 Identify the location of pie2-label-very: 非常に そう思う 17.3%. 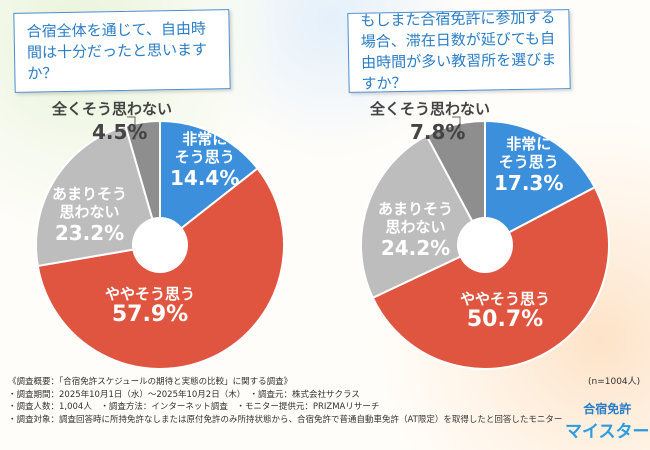
(529, 165).